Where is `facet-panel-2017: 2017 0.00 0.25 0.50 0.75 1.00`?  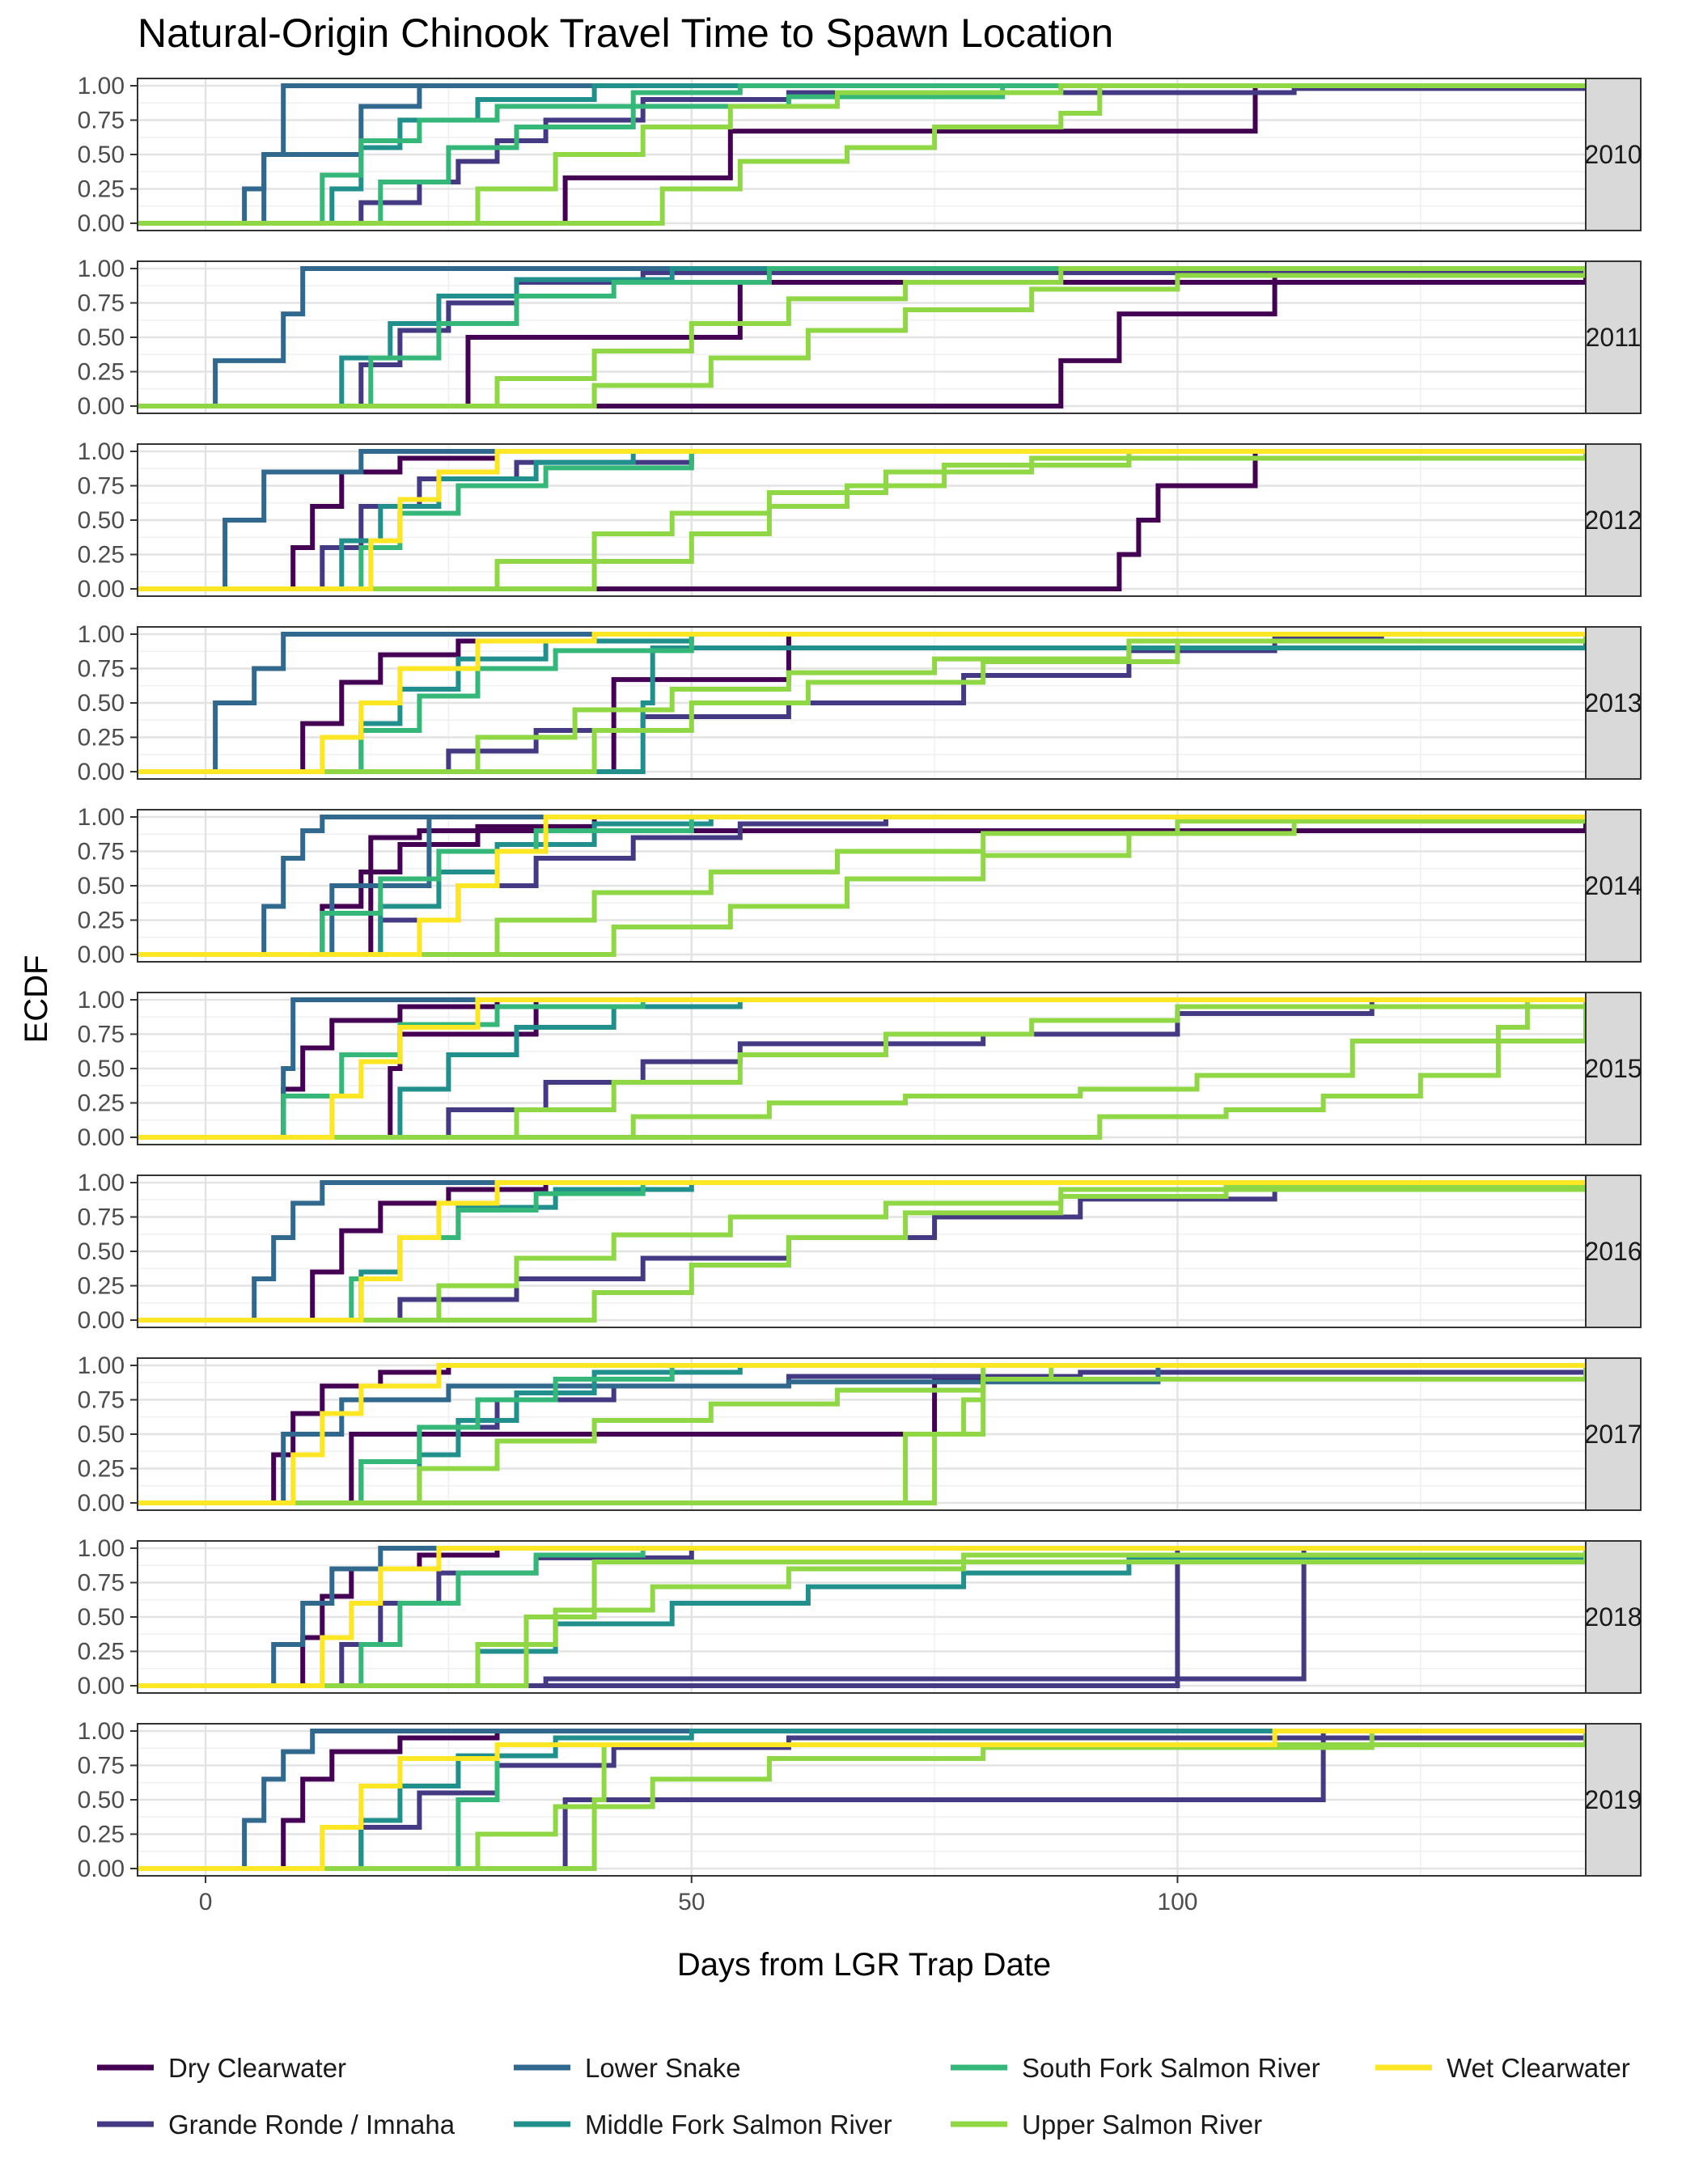 facet-panel-2017: 2017 0.00 0.25 0.50 0.75 1.00 is located at coordinates (860, 1434).